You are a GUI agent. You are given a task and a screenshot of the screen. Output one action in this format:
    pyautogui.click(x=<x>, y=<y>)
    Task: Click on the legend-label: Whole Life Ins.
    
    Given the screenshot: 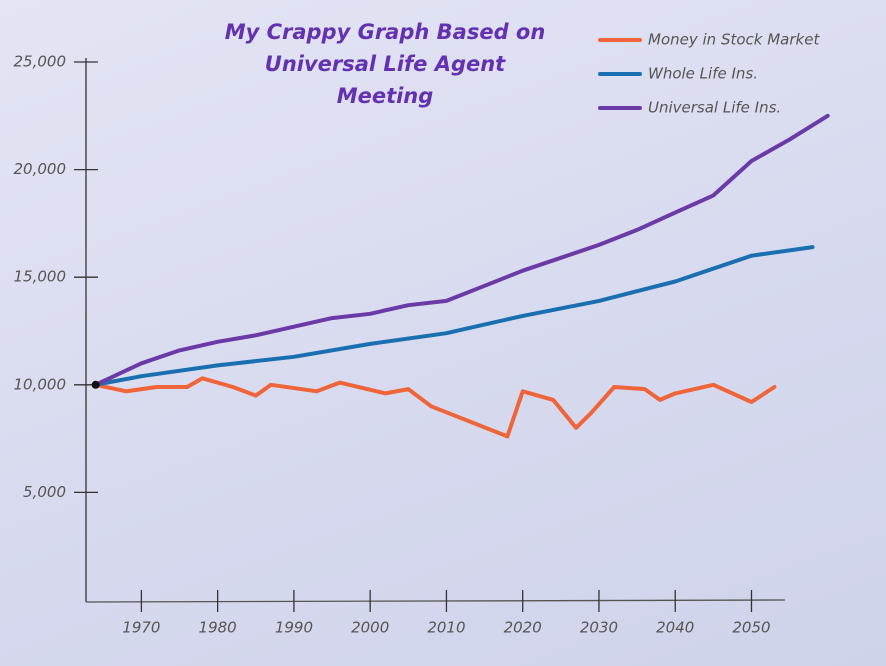 What is the action you would take?
    pyautogui.click(x=703, y=74)
    